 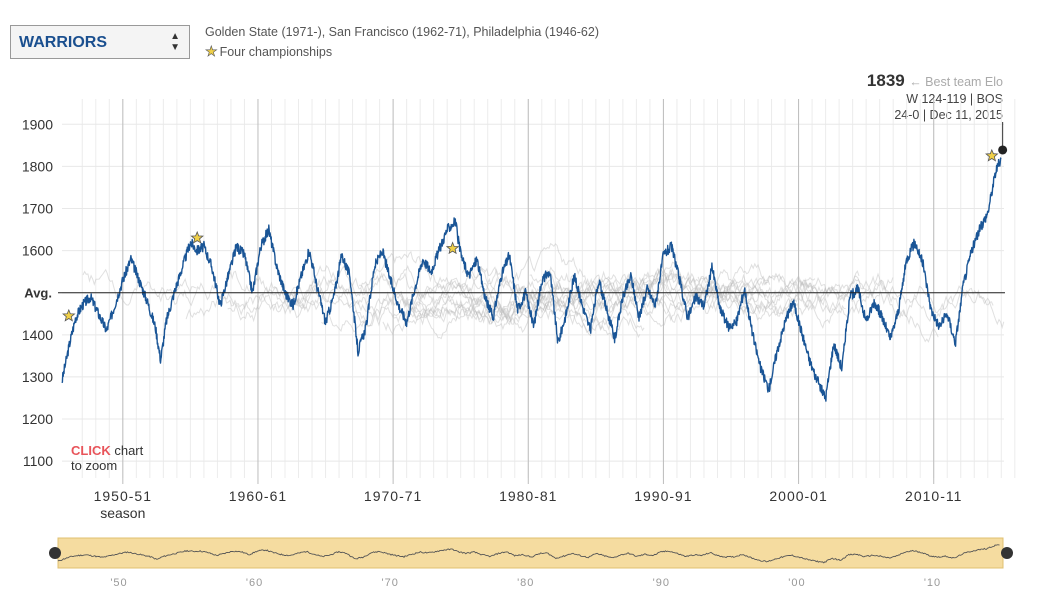 What do you see at coordinates (276, 52) in the screenshot?
I see `championships-label: Four championships` at bounding box center [276, 52].